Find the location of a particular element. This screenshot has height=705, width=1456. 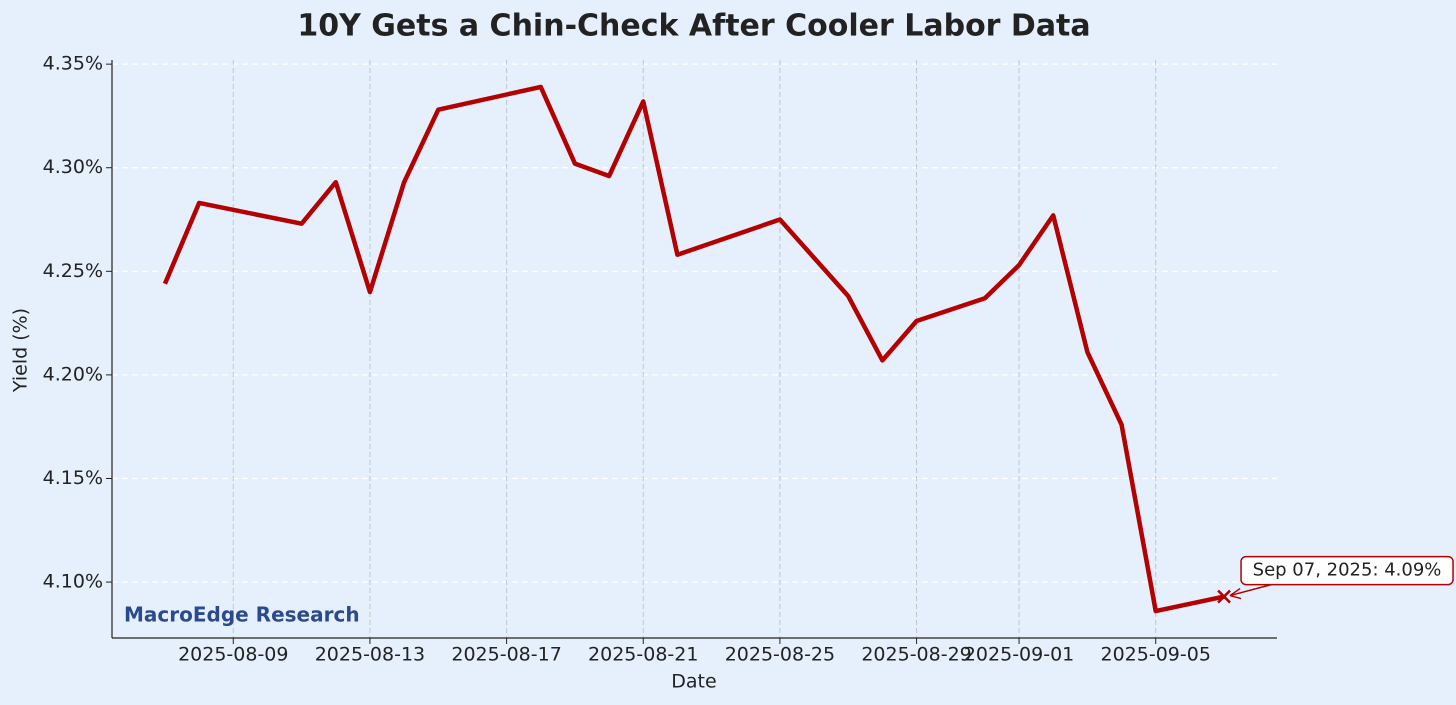

y-tick-label: 4.20% is located at coordinates (73, 374).